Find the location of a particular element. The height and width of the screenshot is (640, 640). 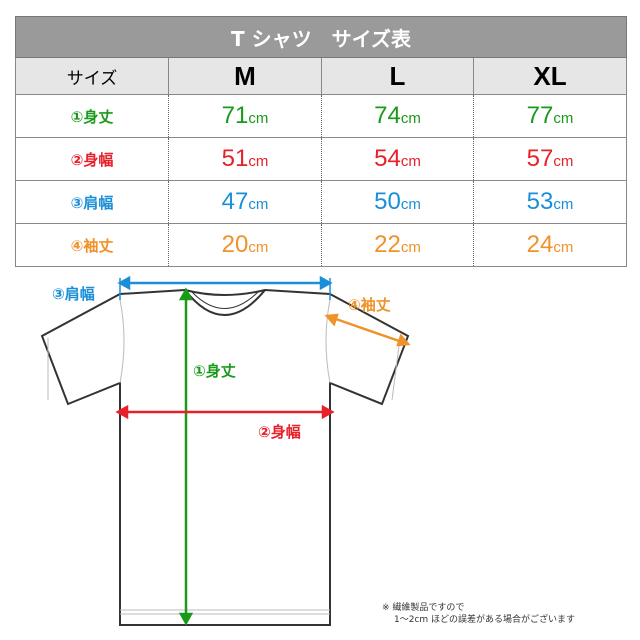

value-number: 50 is located at coordinates (387, 201).